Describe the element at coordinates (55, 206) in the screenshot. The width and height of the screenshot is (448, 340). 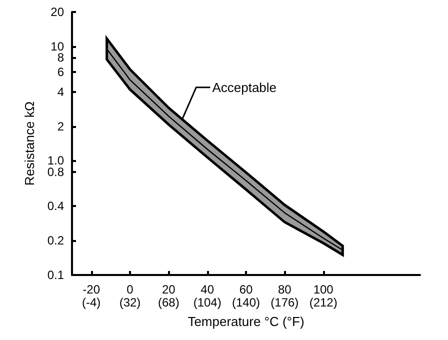
I see `y-tick-label: 0.4` at that location.